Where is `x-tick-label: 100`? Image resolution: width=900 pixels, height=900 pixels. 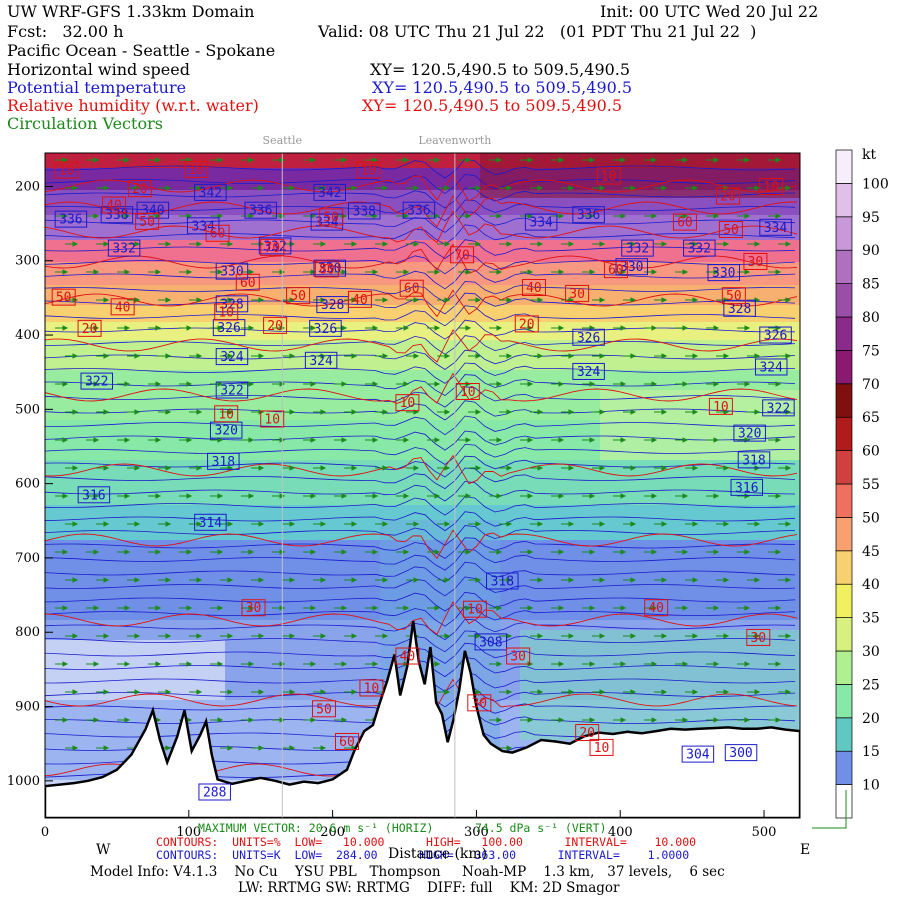 x-tick-label: 100 is located at coordinates (188, 832).